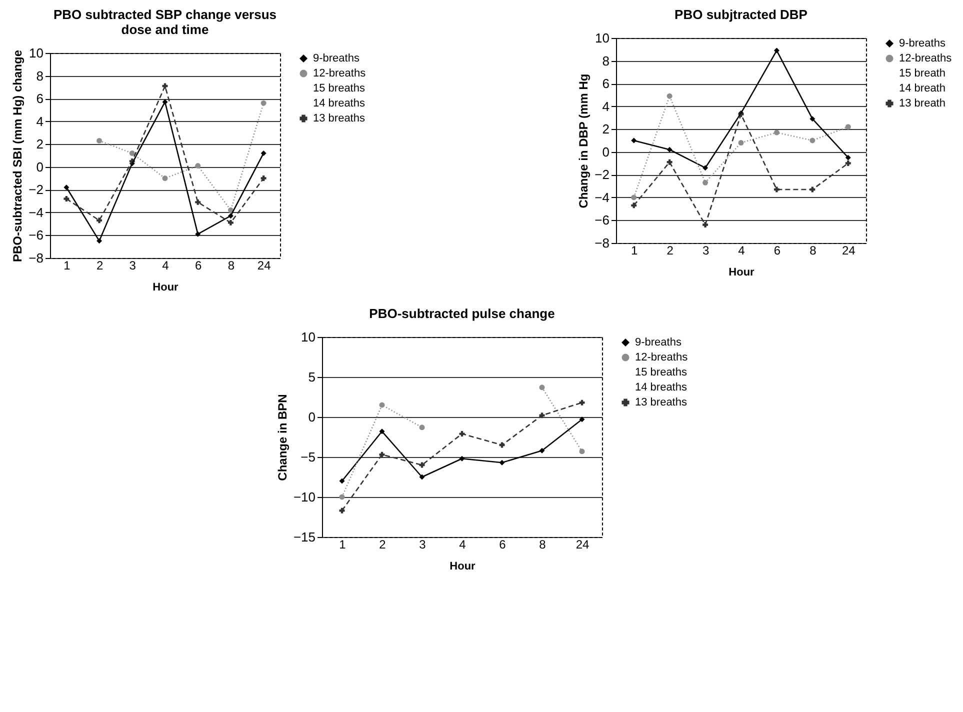 This screenshot has height=712, width=963. What do you see at coordinates (922, 74) in the screenshot?
I see `text: 15 breath` at bounding box center [922, 74].